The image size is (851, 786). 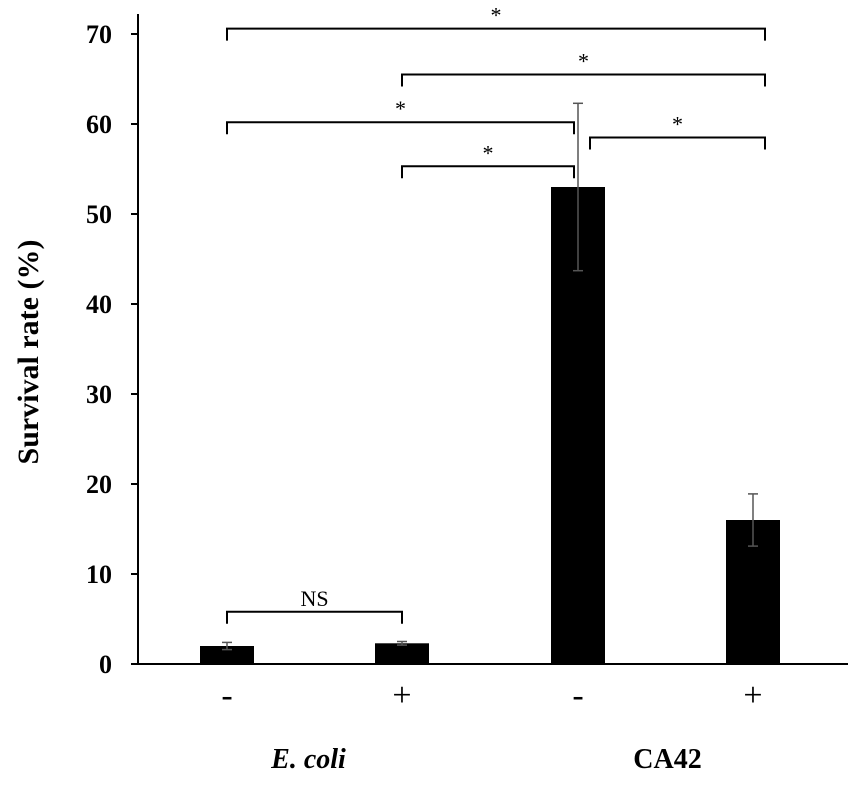 I want to click on y-axis: 0 10 20 30 40 50 60 70, so click(x=112, y=346).